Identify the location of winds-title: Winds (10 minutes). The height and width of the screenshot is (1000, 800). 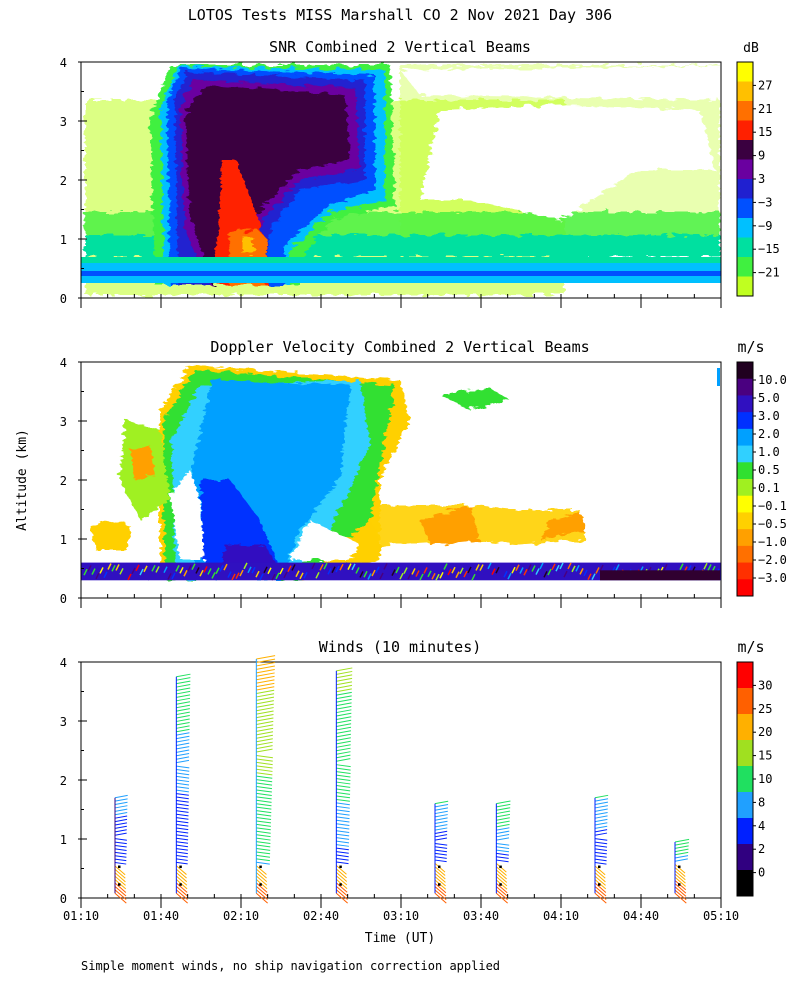
(400, 647).